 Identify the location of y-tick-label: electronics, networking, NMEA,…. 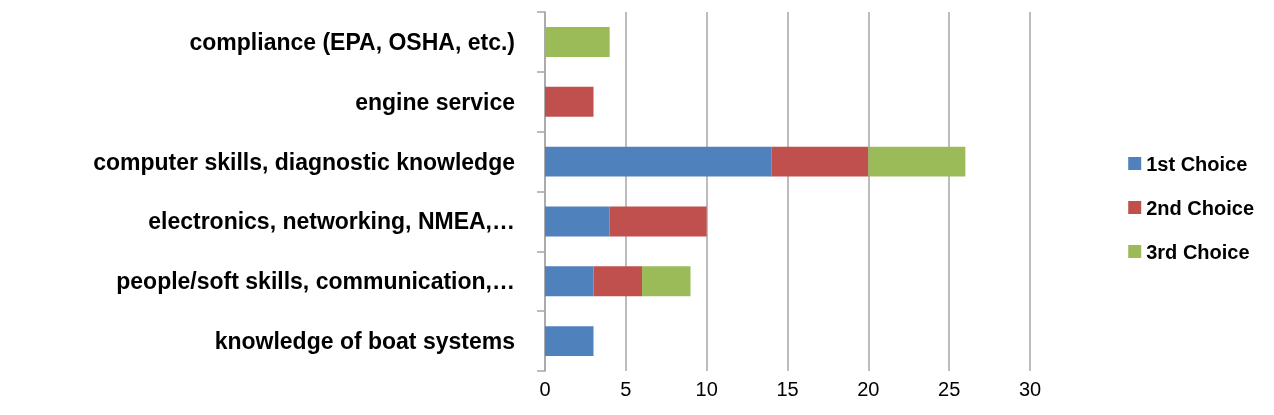
(331, 221).